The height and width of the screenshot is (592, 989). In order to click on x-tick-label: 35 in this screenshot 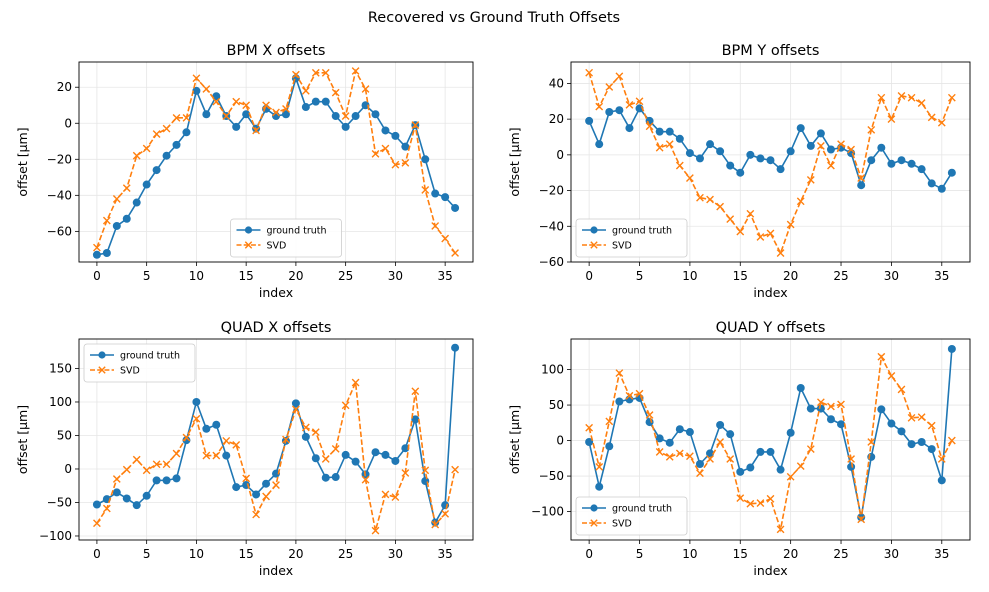, I will do `click(941, 276)`.